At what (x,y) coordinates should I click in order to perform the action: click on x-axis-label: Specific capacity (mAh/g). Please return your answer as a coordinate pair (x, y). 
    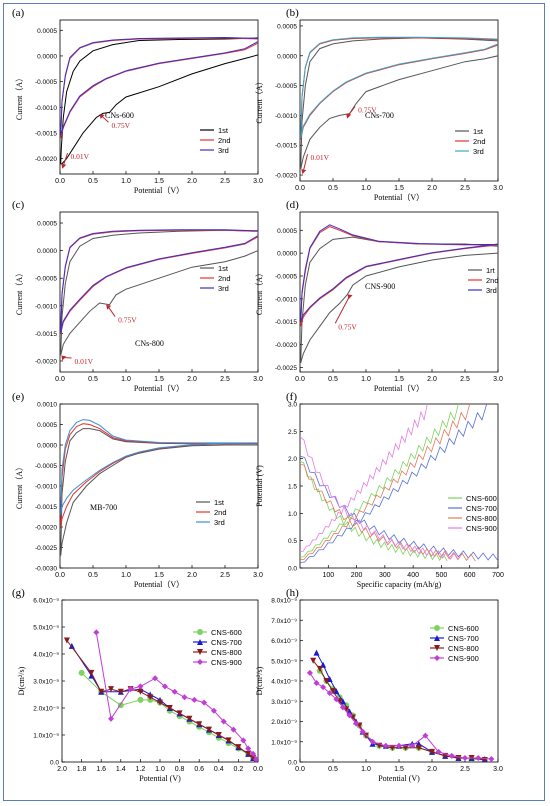
    Looking at the image, I should click on (399, 584).